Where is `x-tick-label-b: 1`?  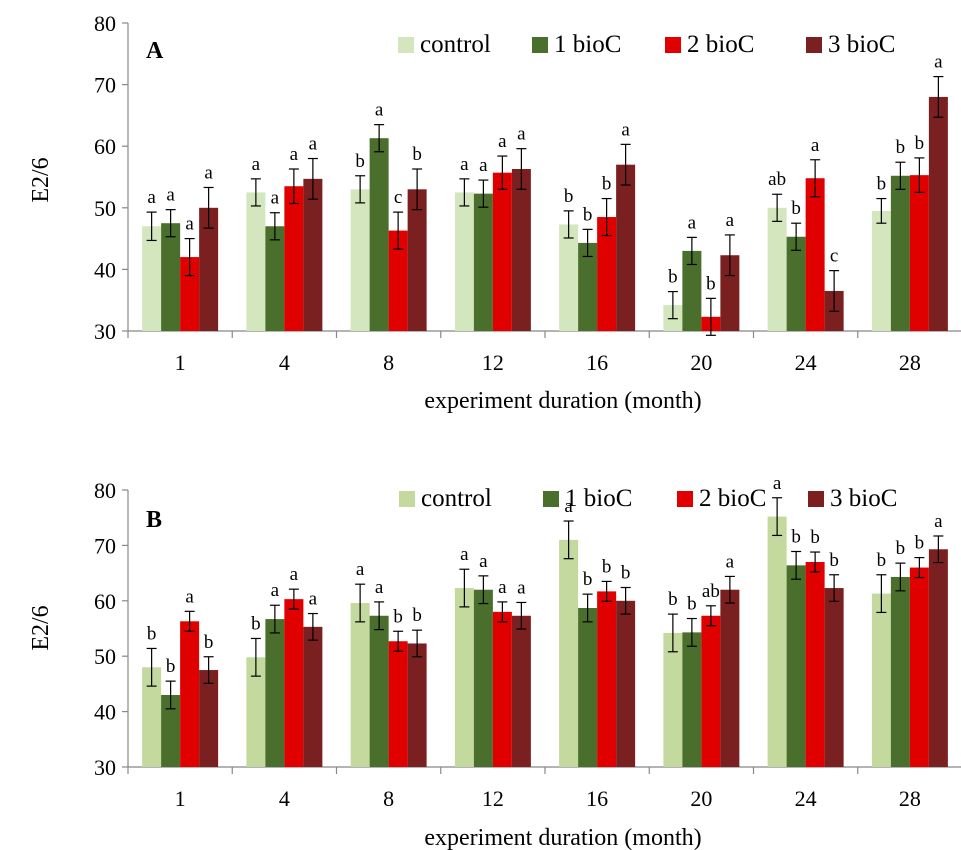 x-tick-label-b: 1 is located at coordinates (180, 798).